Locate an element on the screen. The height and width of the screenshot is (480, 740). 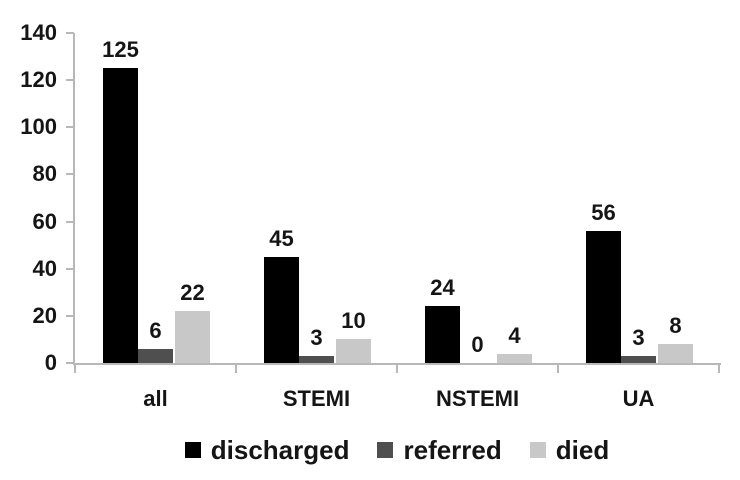
category-label: UA is located at coordinates (638, 398).